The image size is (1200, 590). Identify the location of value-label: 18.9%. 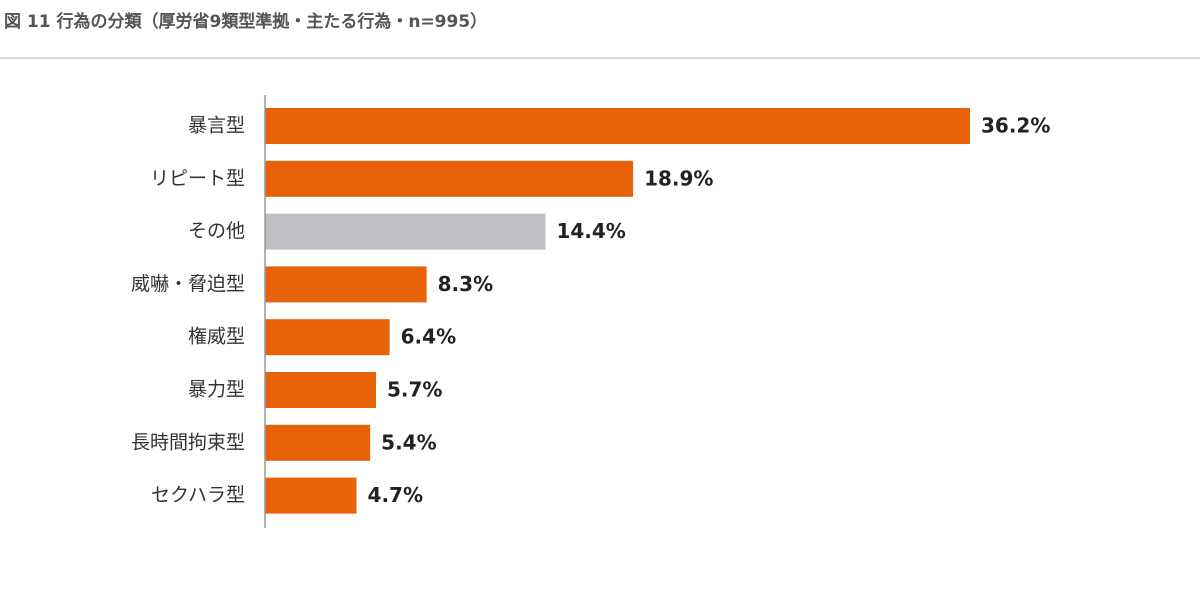
(678, 178).